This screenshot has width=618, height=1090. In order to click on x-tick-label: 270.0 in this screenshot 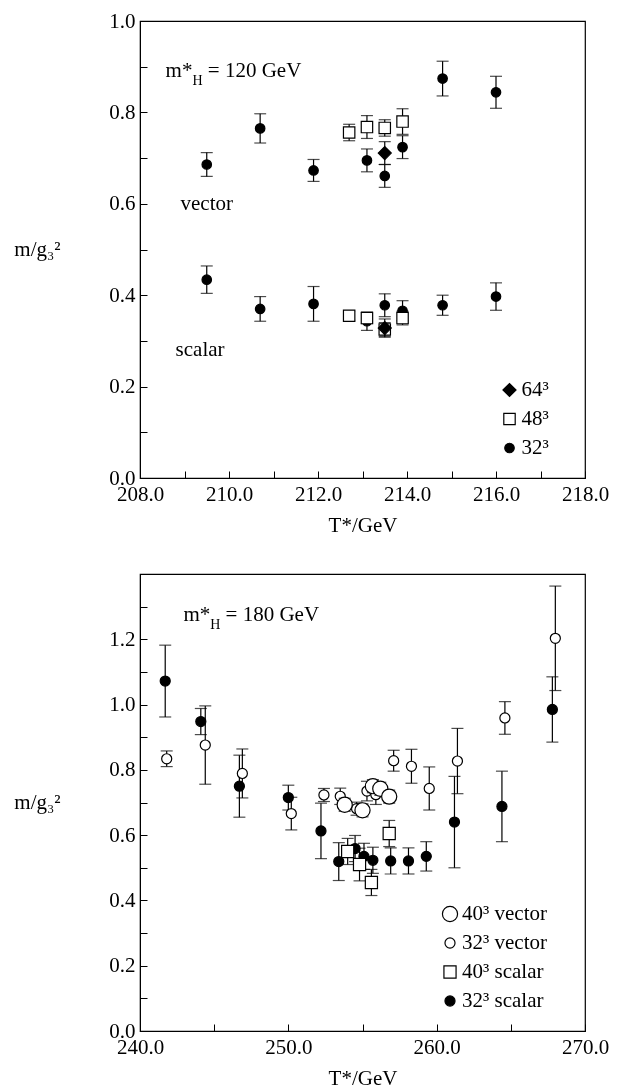, I will do `click(585, 1046)`.